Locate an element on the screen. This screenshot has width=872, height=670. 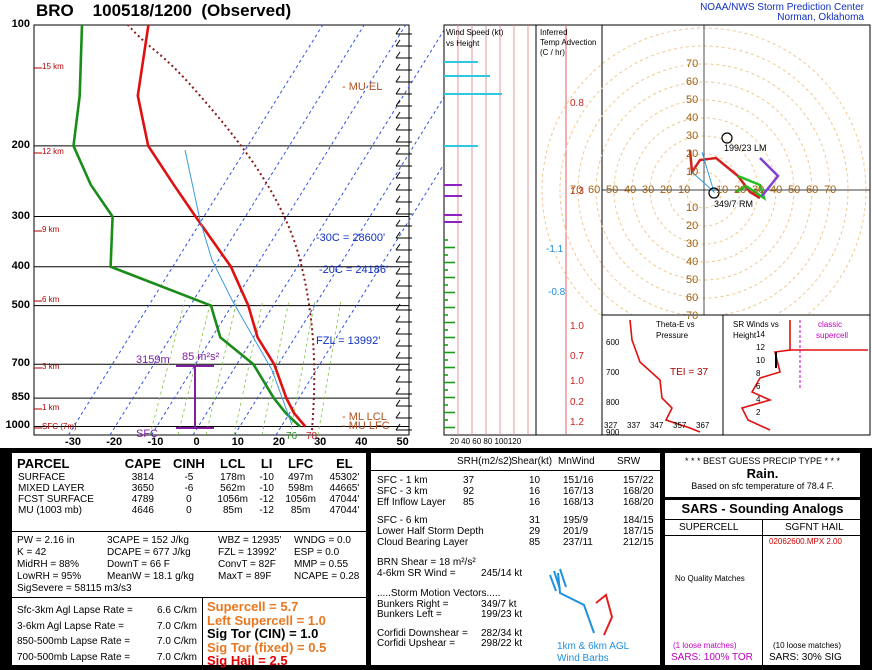
pressure-label-1000: 1000 is located at coordinates (17, 425).